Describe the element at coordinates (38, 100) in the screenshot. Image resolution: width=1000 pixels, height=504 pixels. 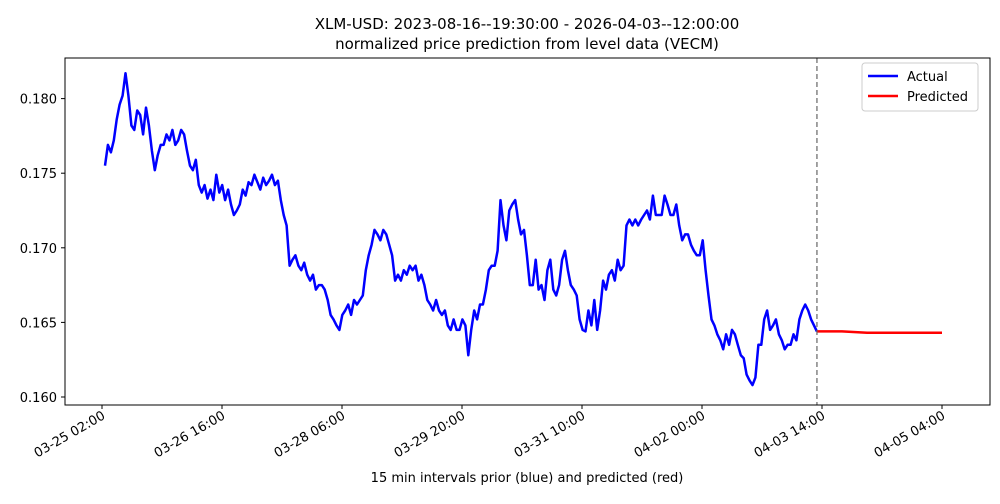
I see `y-tick-label: 0.180` at that location.